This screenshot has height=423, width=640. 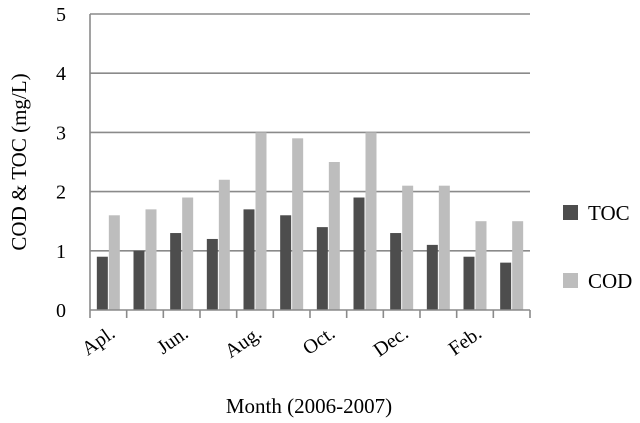 I want to click on legend: TOC COD, so click(x=597, y=247).